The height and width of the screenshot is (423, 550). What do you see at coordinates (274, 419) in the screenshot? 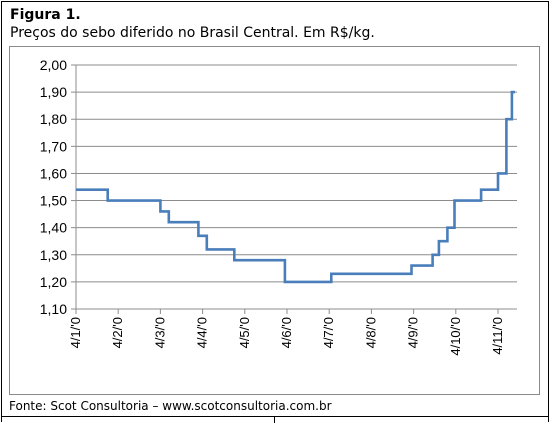
I see `divider-tick` at bounding box center [274, 419].